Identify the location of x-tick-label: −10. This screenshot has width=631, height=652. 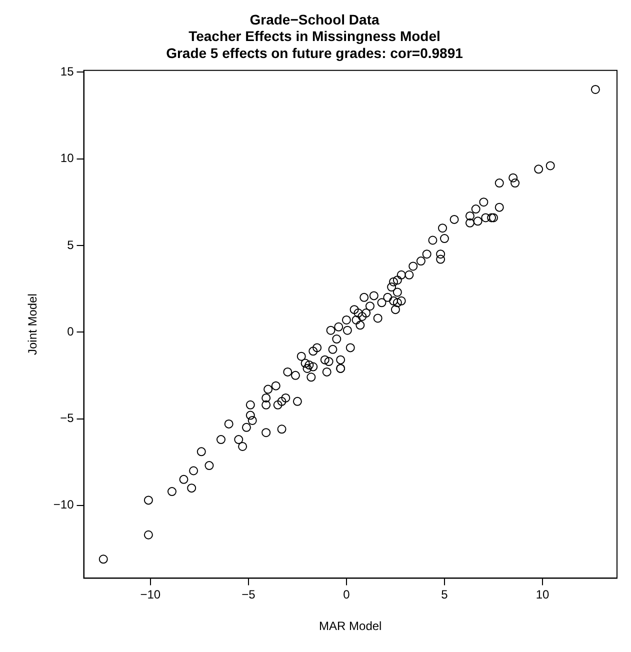
(150, 595).